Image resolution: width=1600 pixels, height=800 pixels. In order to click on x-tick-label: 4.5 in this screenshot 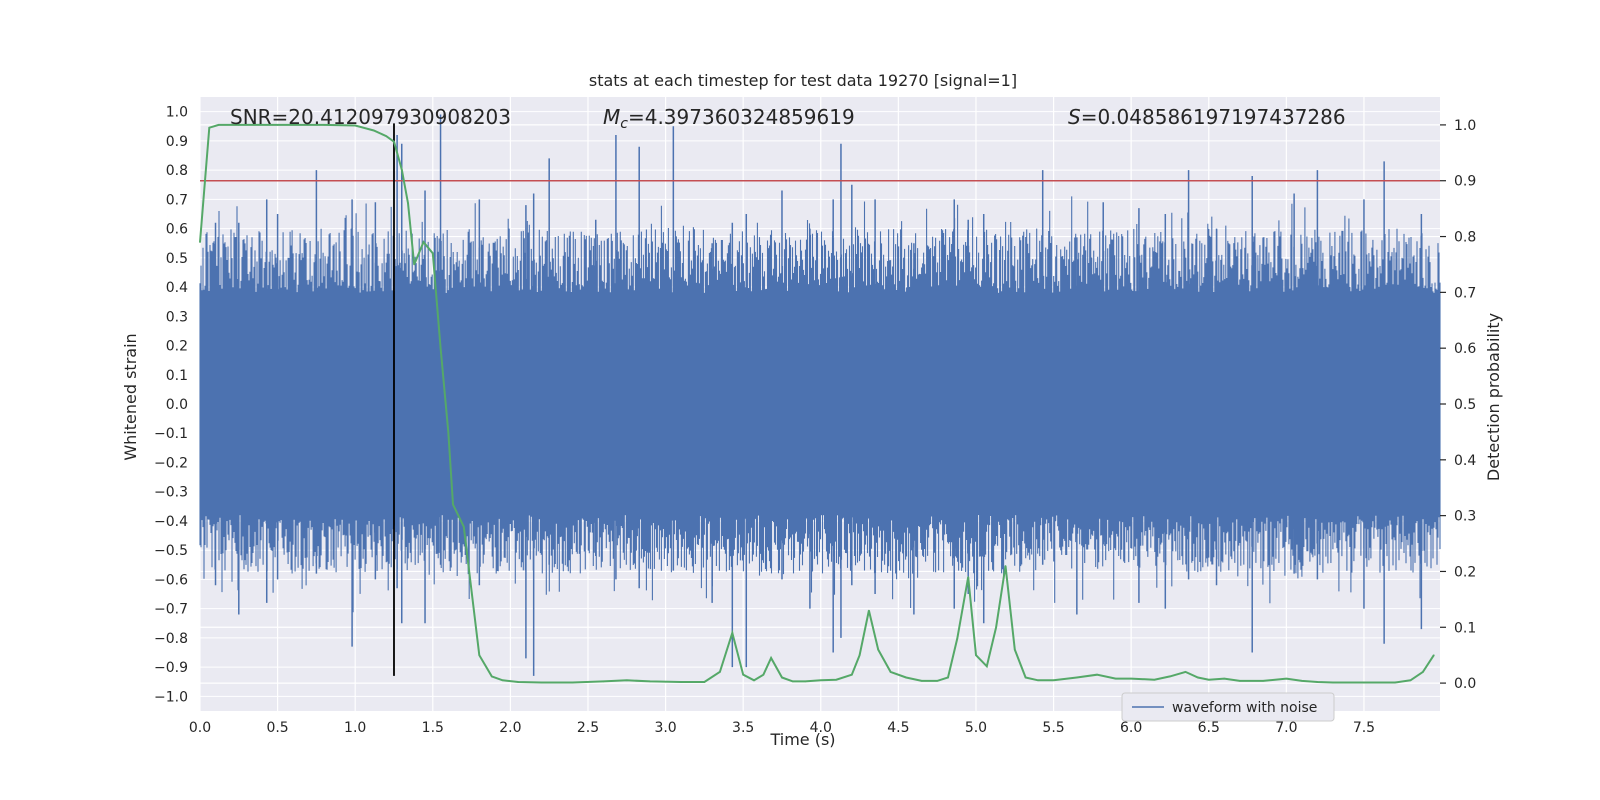, I will do `click(898, 728)`.